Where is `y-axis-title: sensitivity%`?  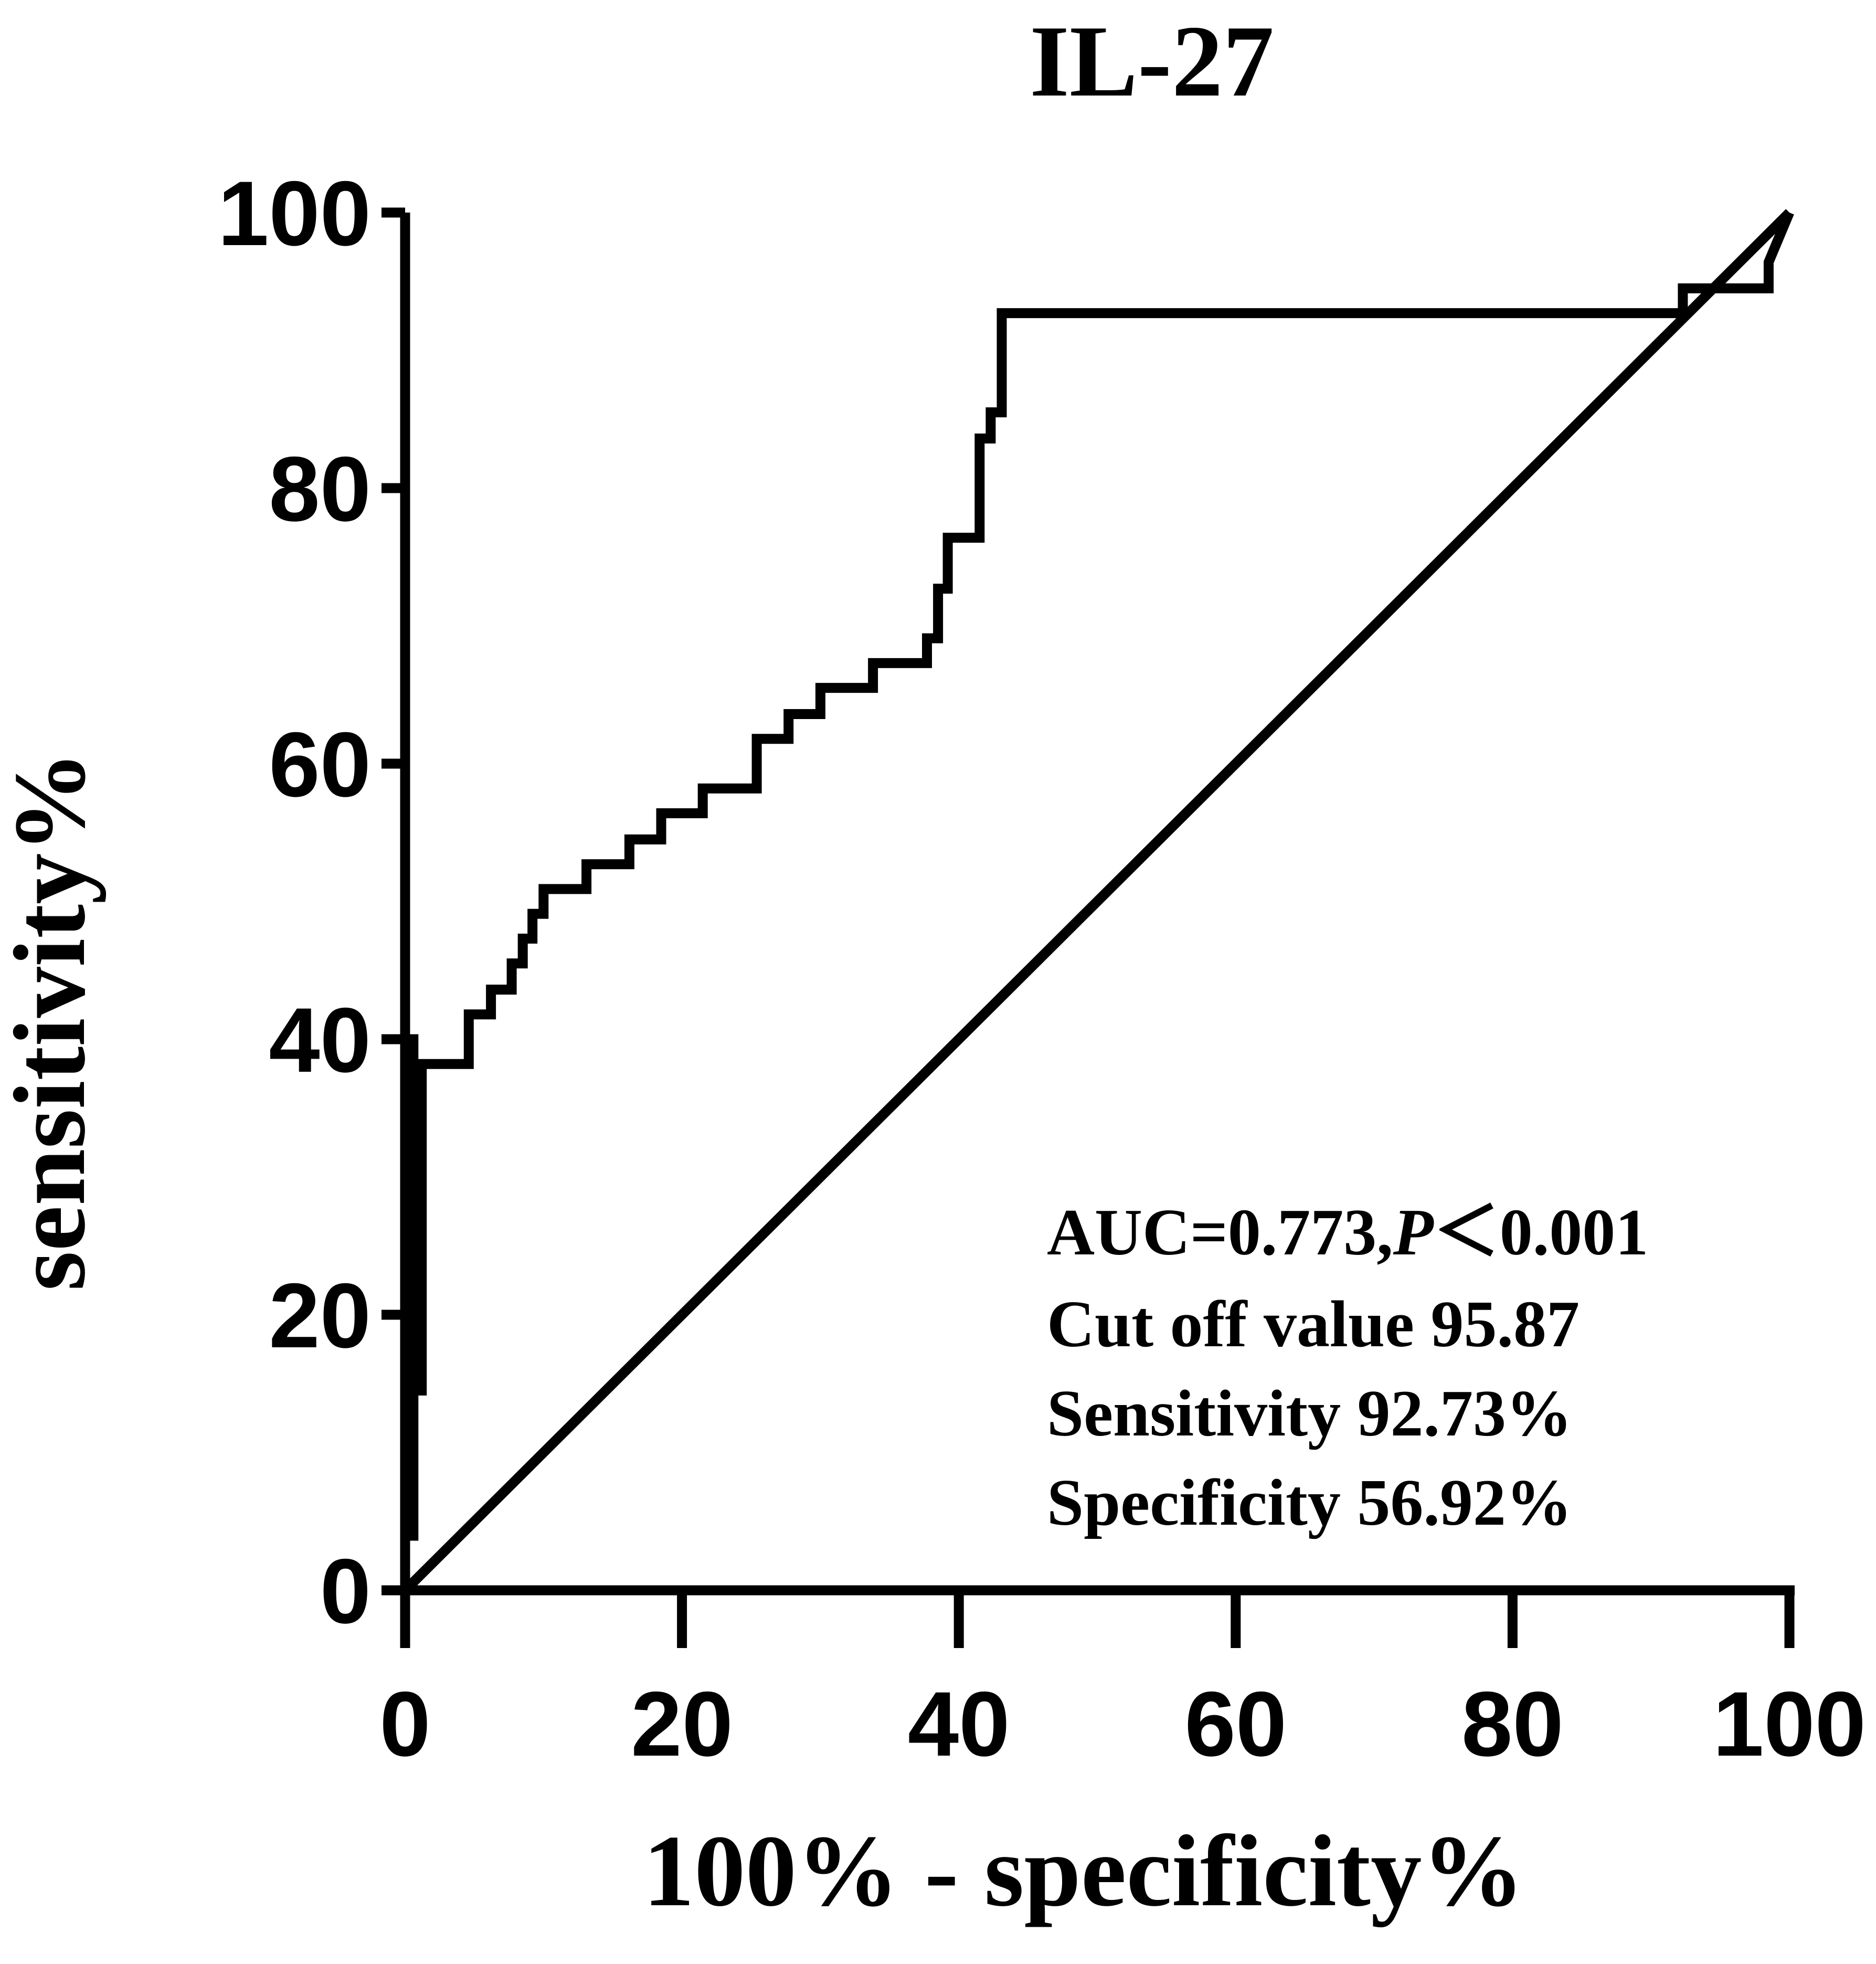 y-axis-title: sensitivity% is located at coordinates (53, 1021).